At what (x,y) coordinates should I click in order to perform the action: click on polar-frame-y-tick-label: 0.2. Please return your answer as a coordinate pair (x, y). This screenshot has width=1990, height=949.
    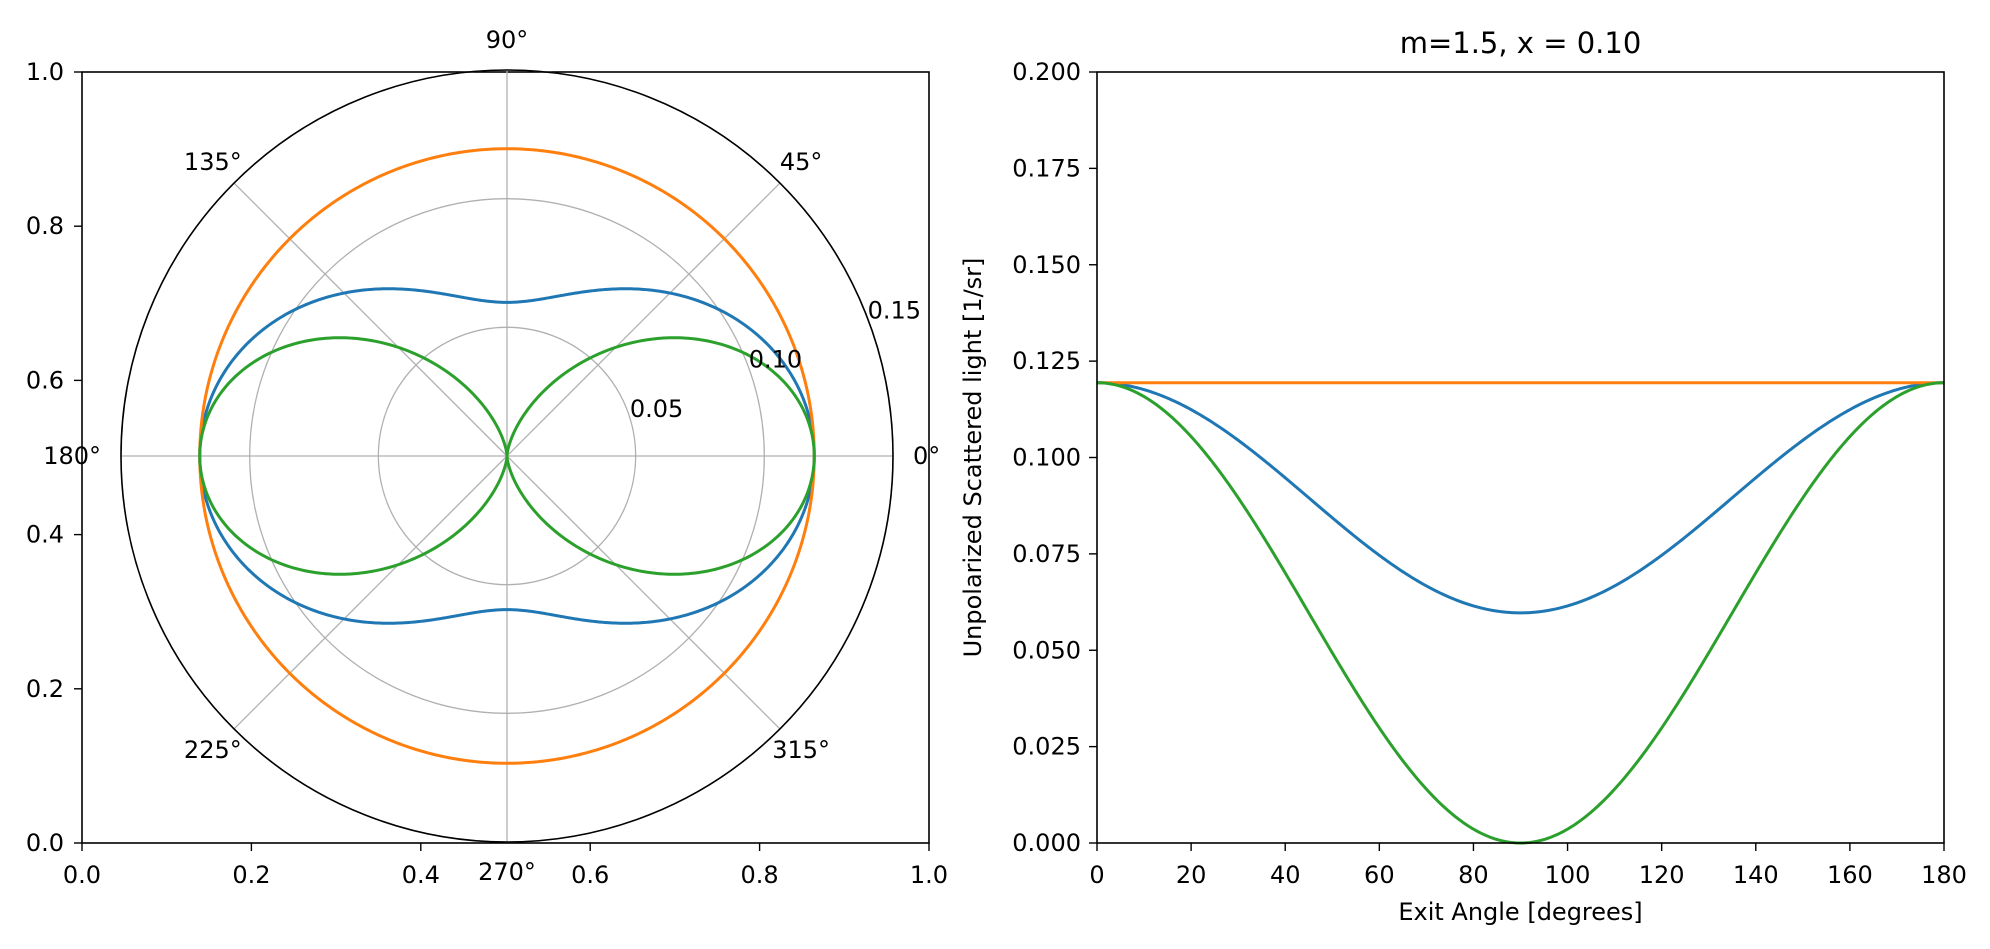
    Looking at the image, I should click on (45, 689).